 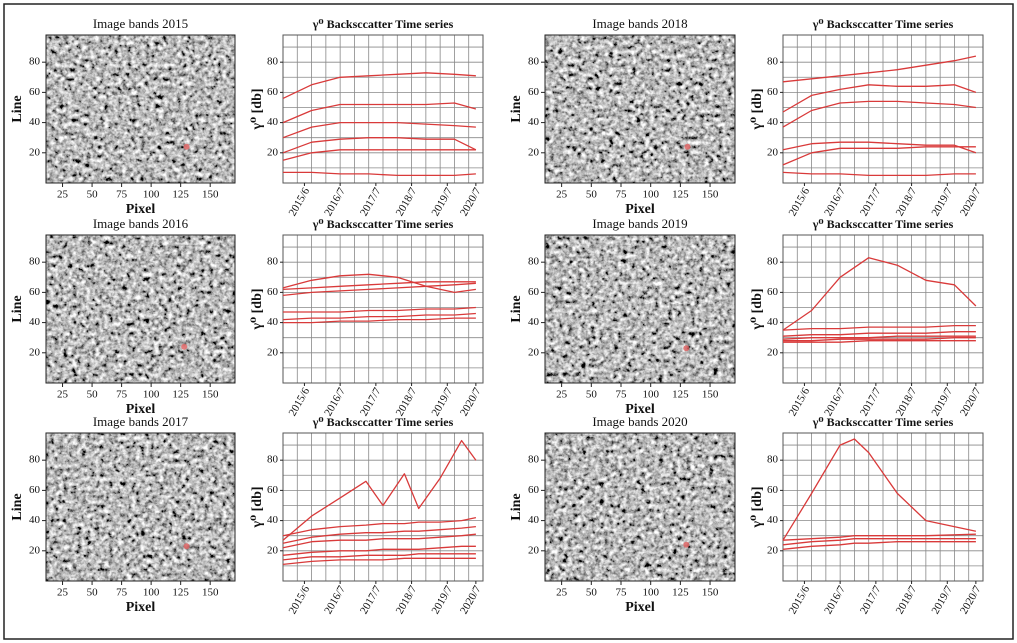 I want to click on x-tick-label: 2020/7, so click(x=971, y=201).